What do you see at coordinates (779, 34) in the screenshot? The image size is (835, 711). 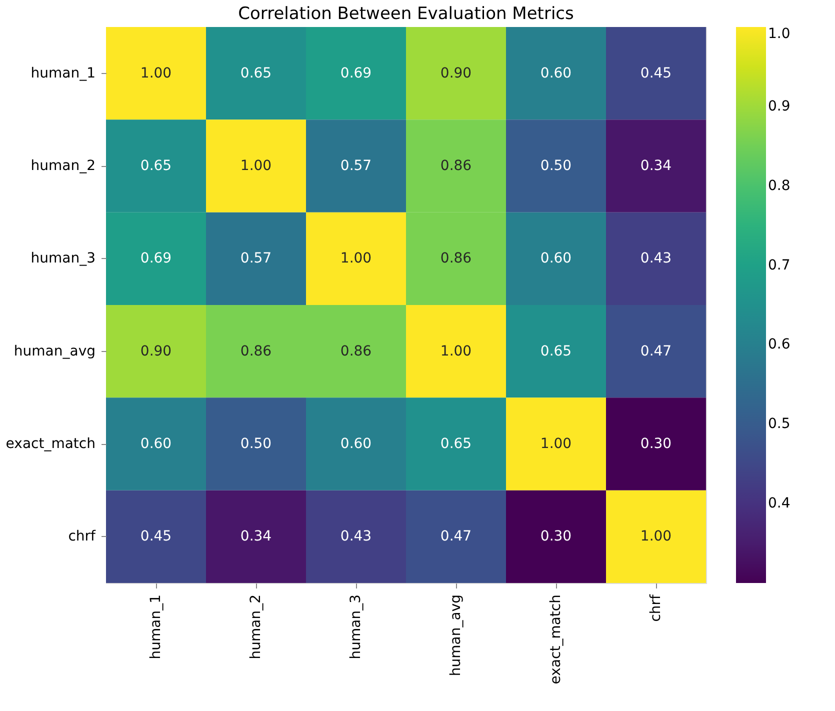 I see `color-bar-label: 1.0` at bounding box center [779, 34].